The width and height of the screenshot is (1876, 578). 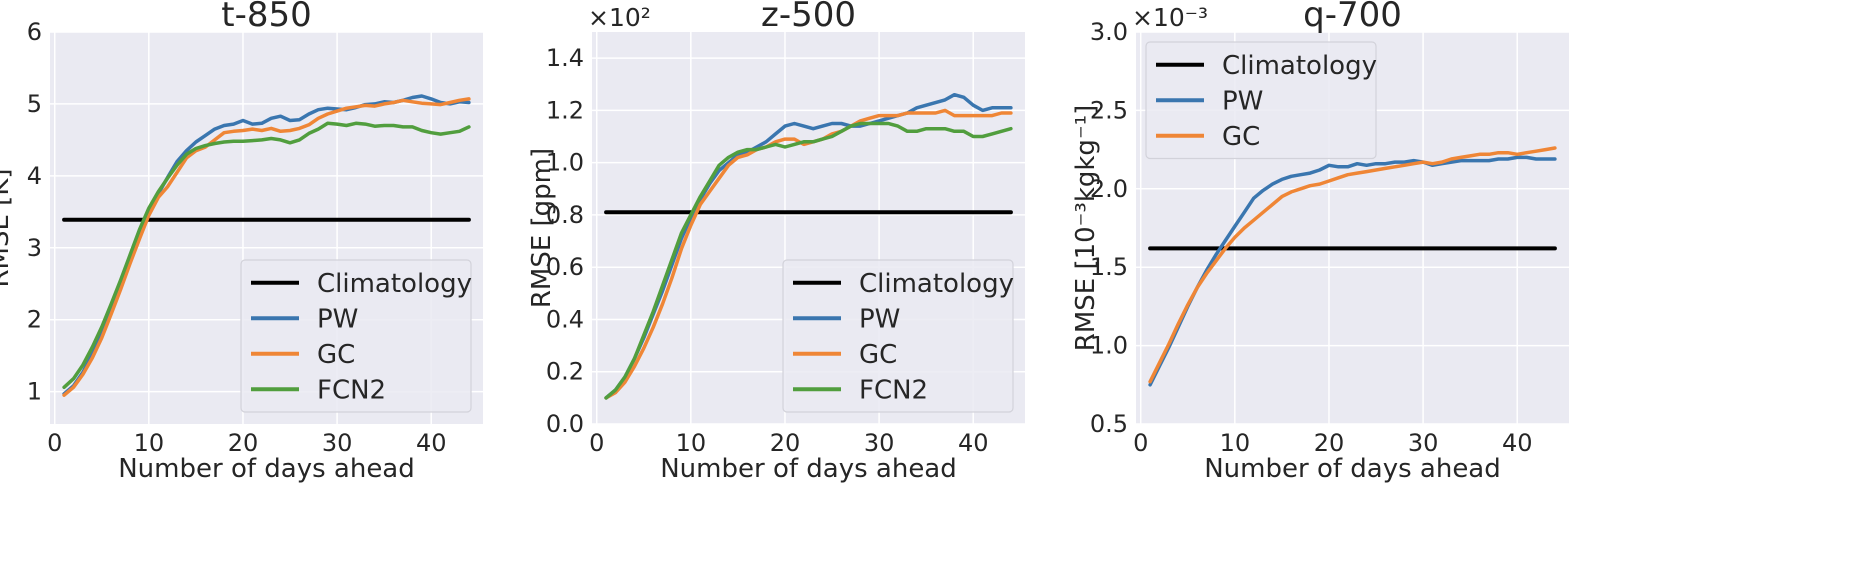 What do you see at coordinates (1109, 110) in the screenshot?
I see `y-tick-label: 2.5` at bounding box center [1109, 110].